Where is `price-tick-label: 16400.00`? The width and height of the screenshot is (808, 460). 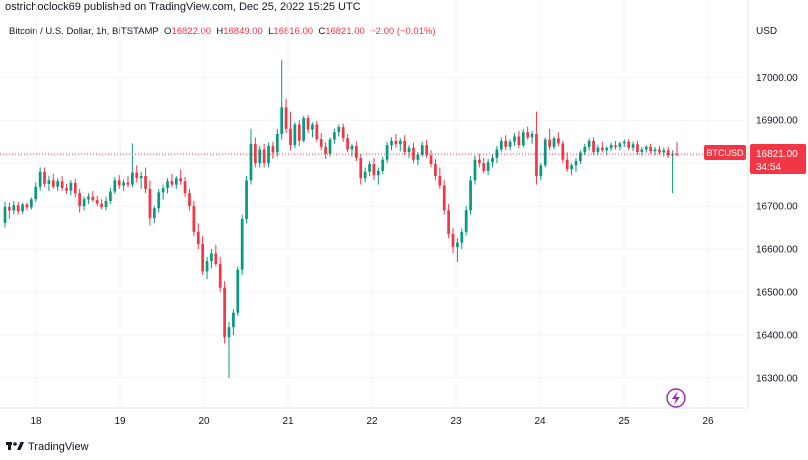
price-tick-label: 16400.00 is located at coordinates (777, 335).